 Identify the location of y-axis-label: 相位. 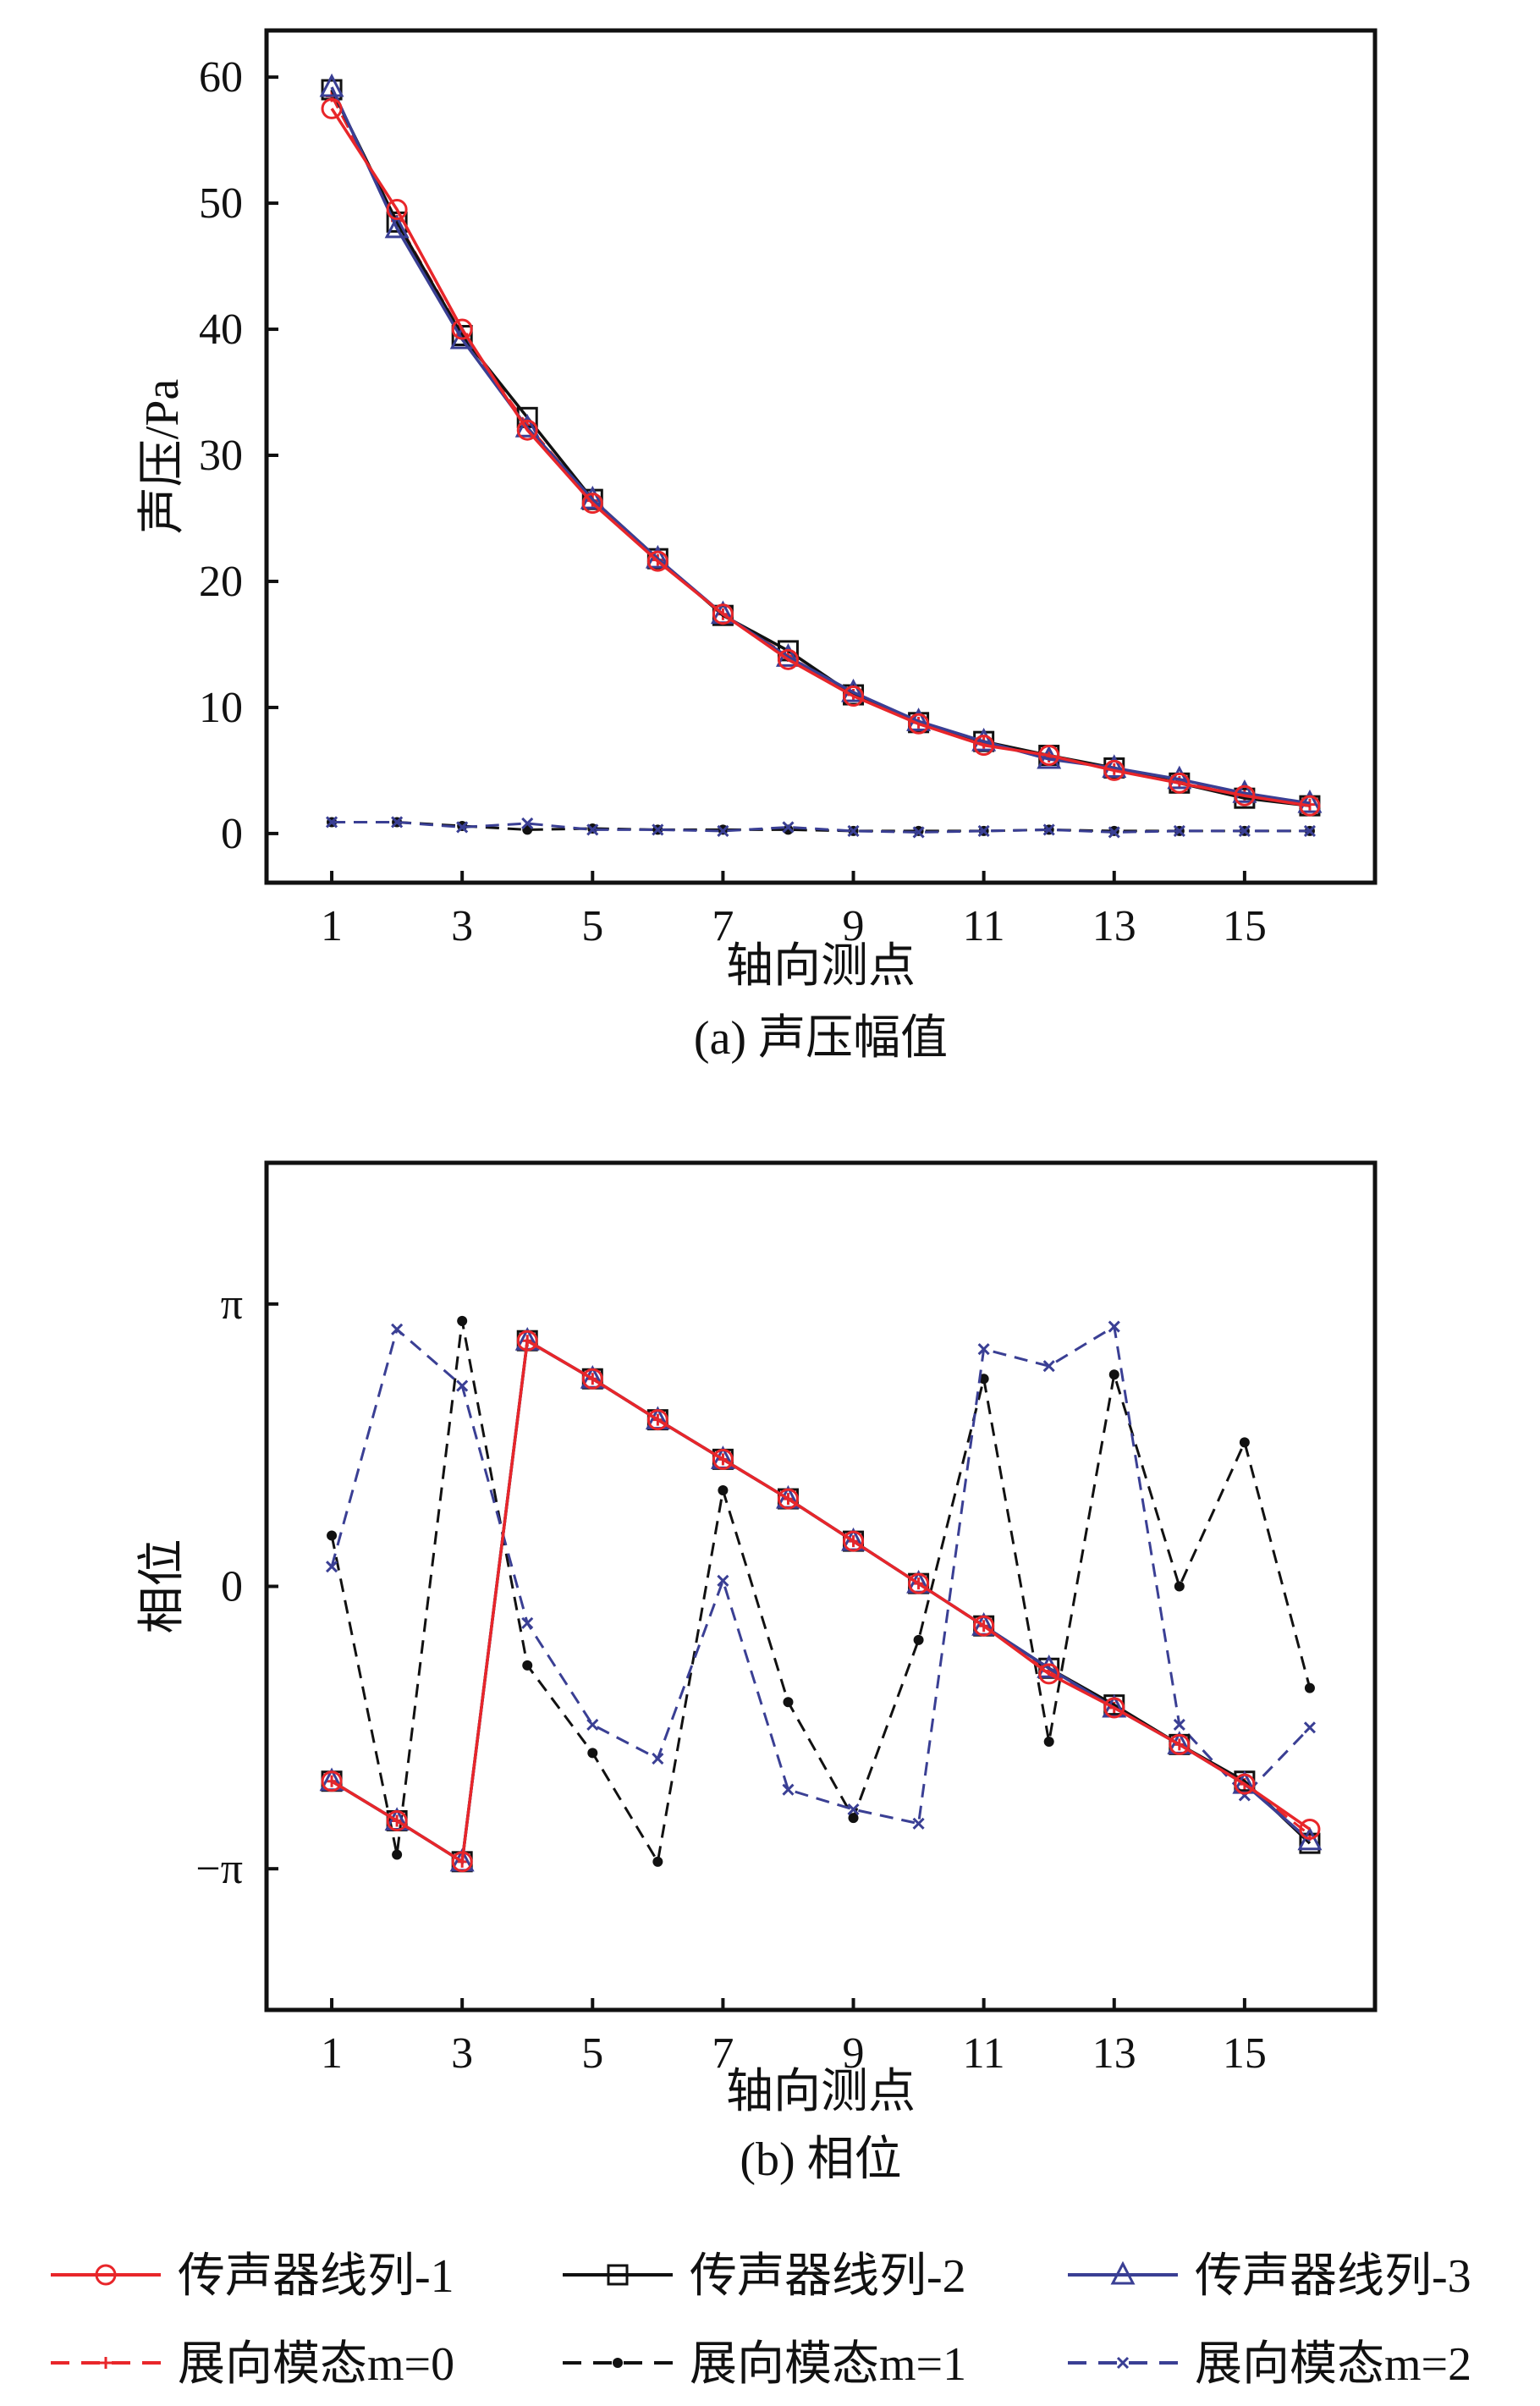
(162, 1586).